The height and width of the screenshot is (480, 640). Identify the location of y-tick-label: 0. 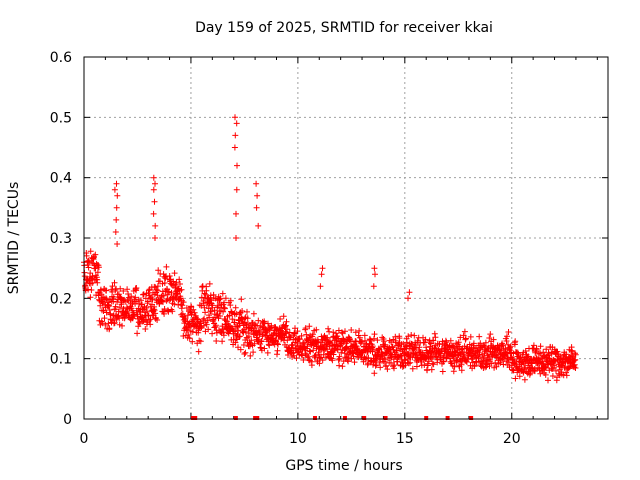
(67, 420).